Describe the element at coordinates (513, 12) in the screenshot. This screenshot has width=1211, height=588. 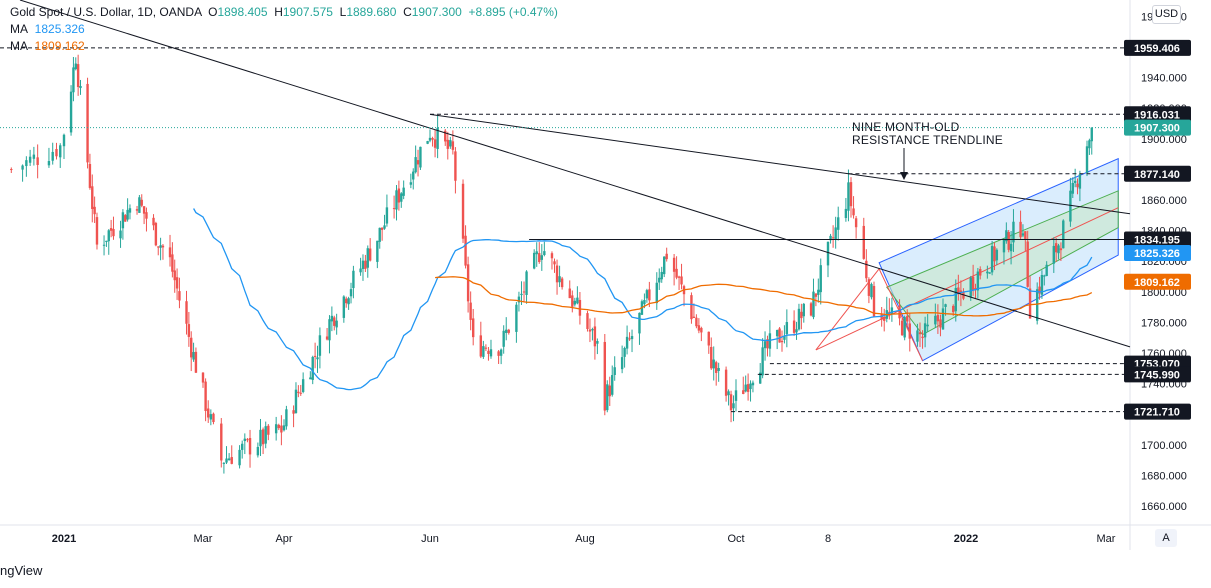
I see `legend-change: +8.895 (+0.47%)` at that location.